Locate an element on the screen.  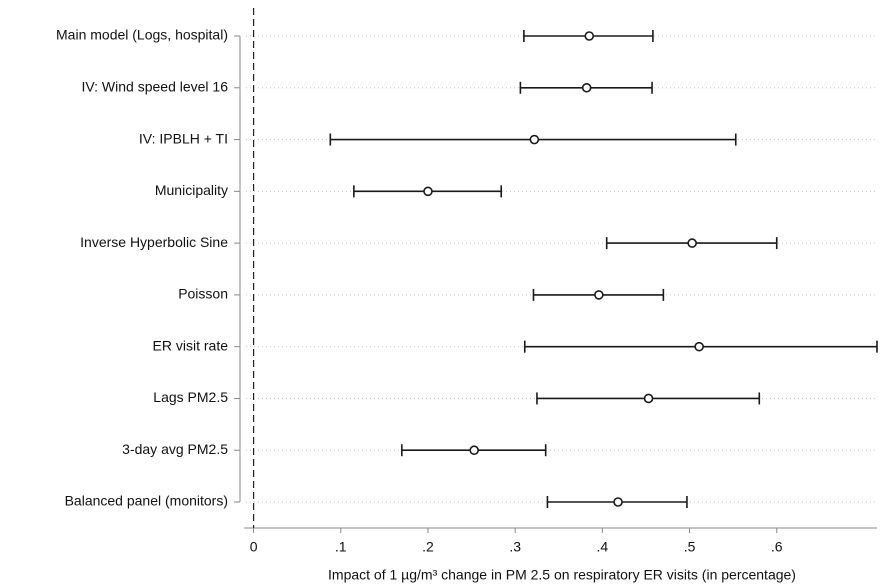
x-tick-label: .5 is located at coordinates (690, 547).